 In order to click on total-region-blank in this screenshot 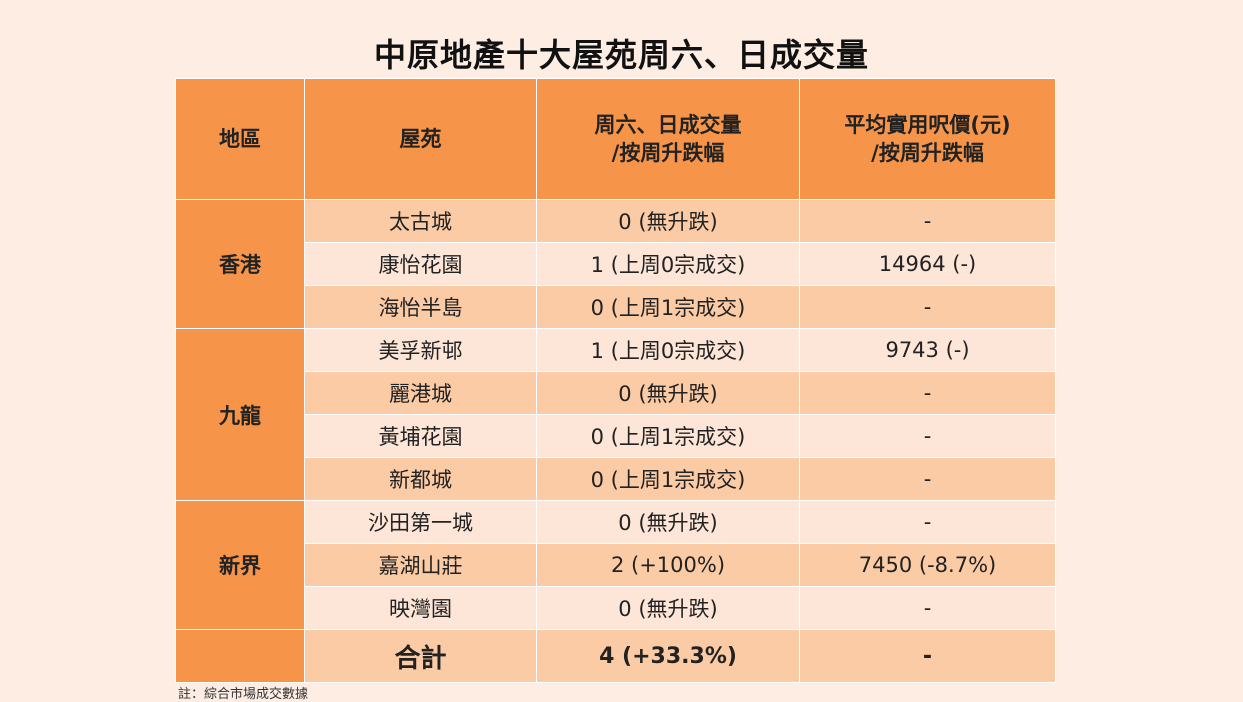, I will do `click(240, 656)`.